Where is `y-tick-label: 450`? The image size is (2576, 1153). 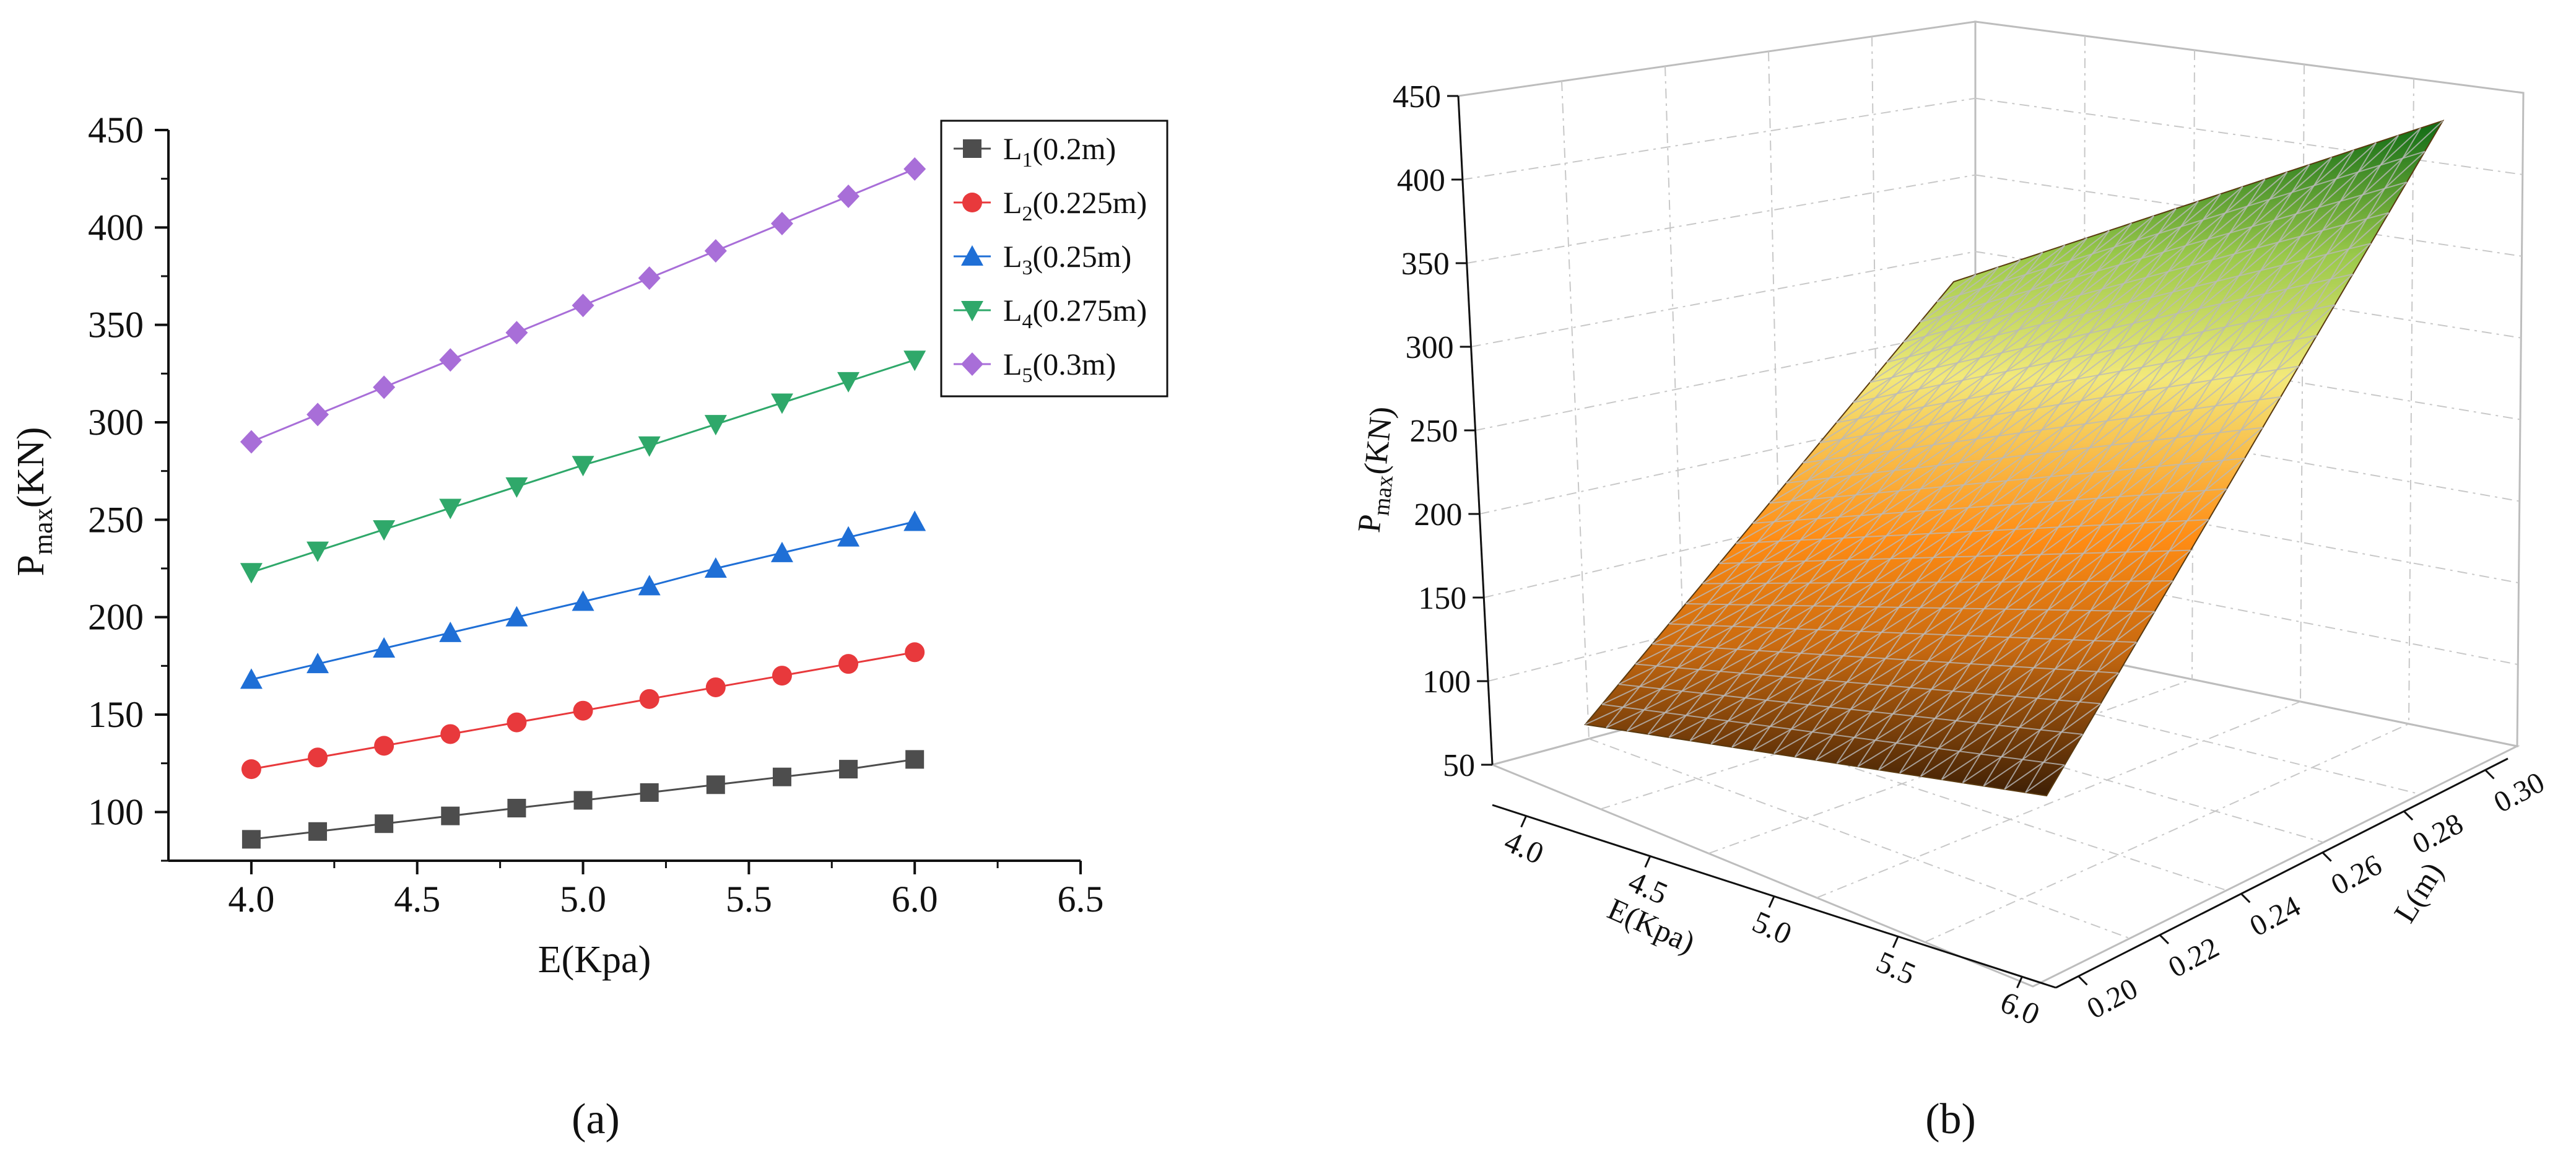
y-tick-label: 450 is located at coordinates (116, 130).